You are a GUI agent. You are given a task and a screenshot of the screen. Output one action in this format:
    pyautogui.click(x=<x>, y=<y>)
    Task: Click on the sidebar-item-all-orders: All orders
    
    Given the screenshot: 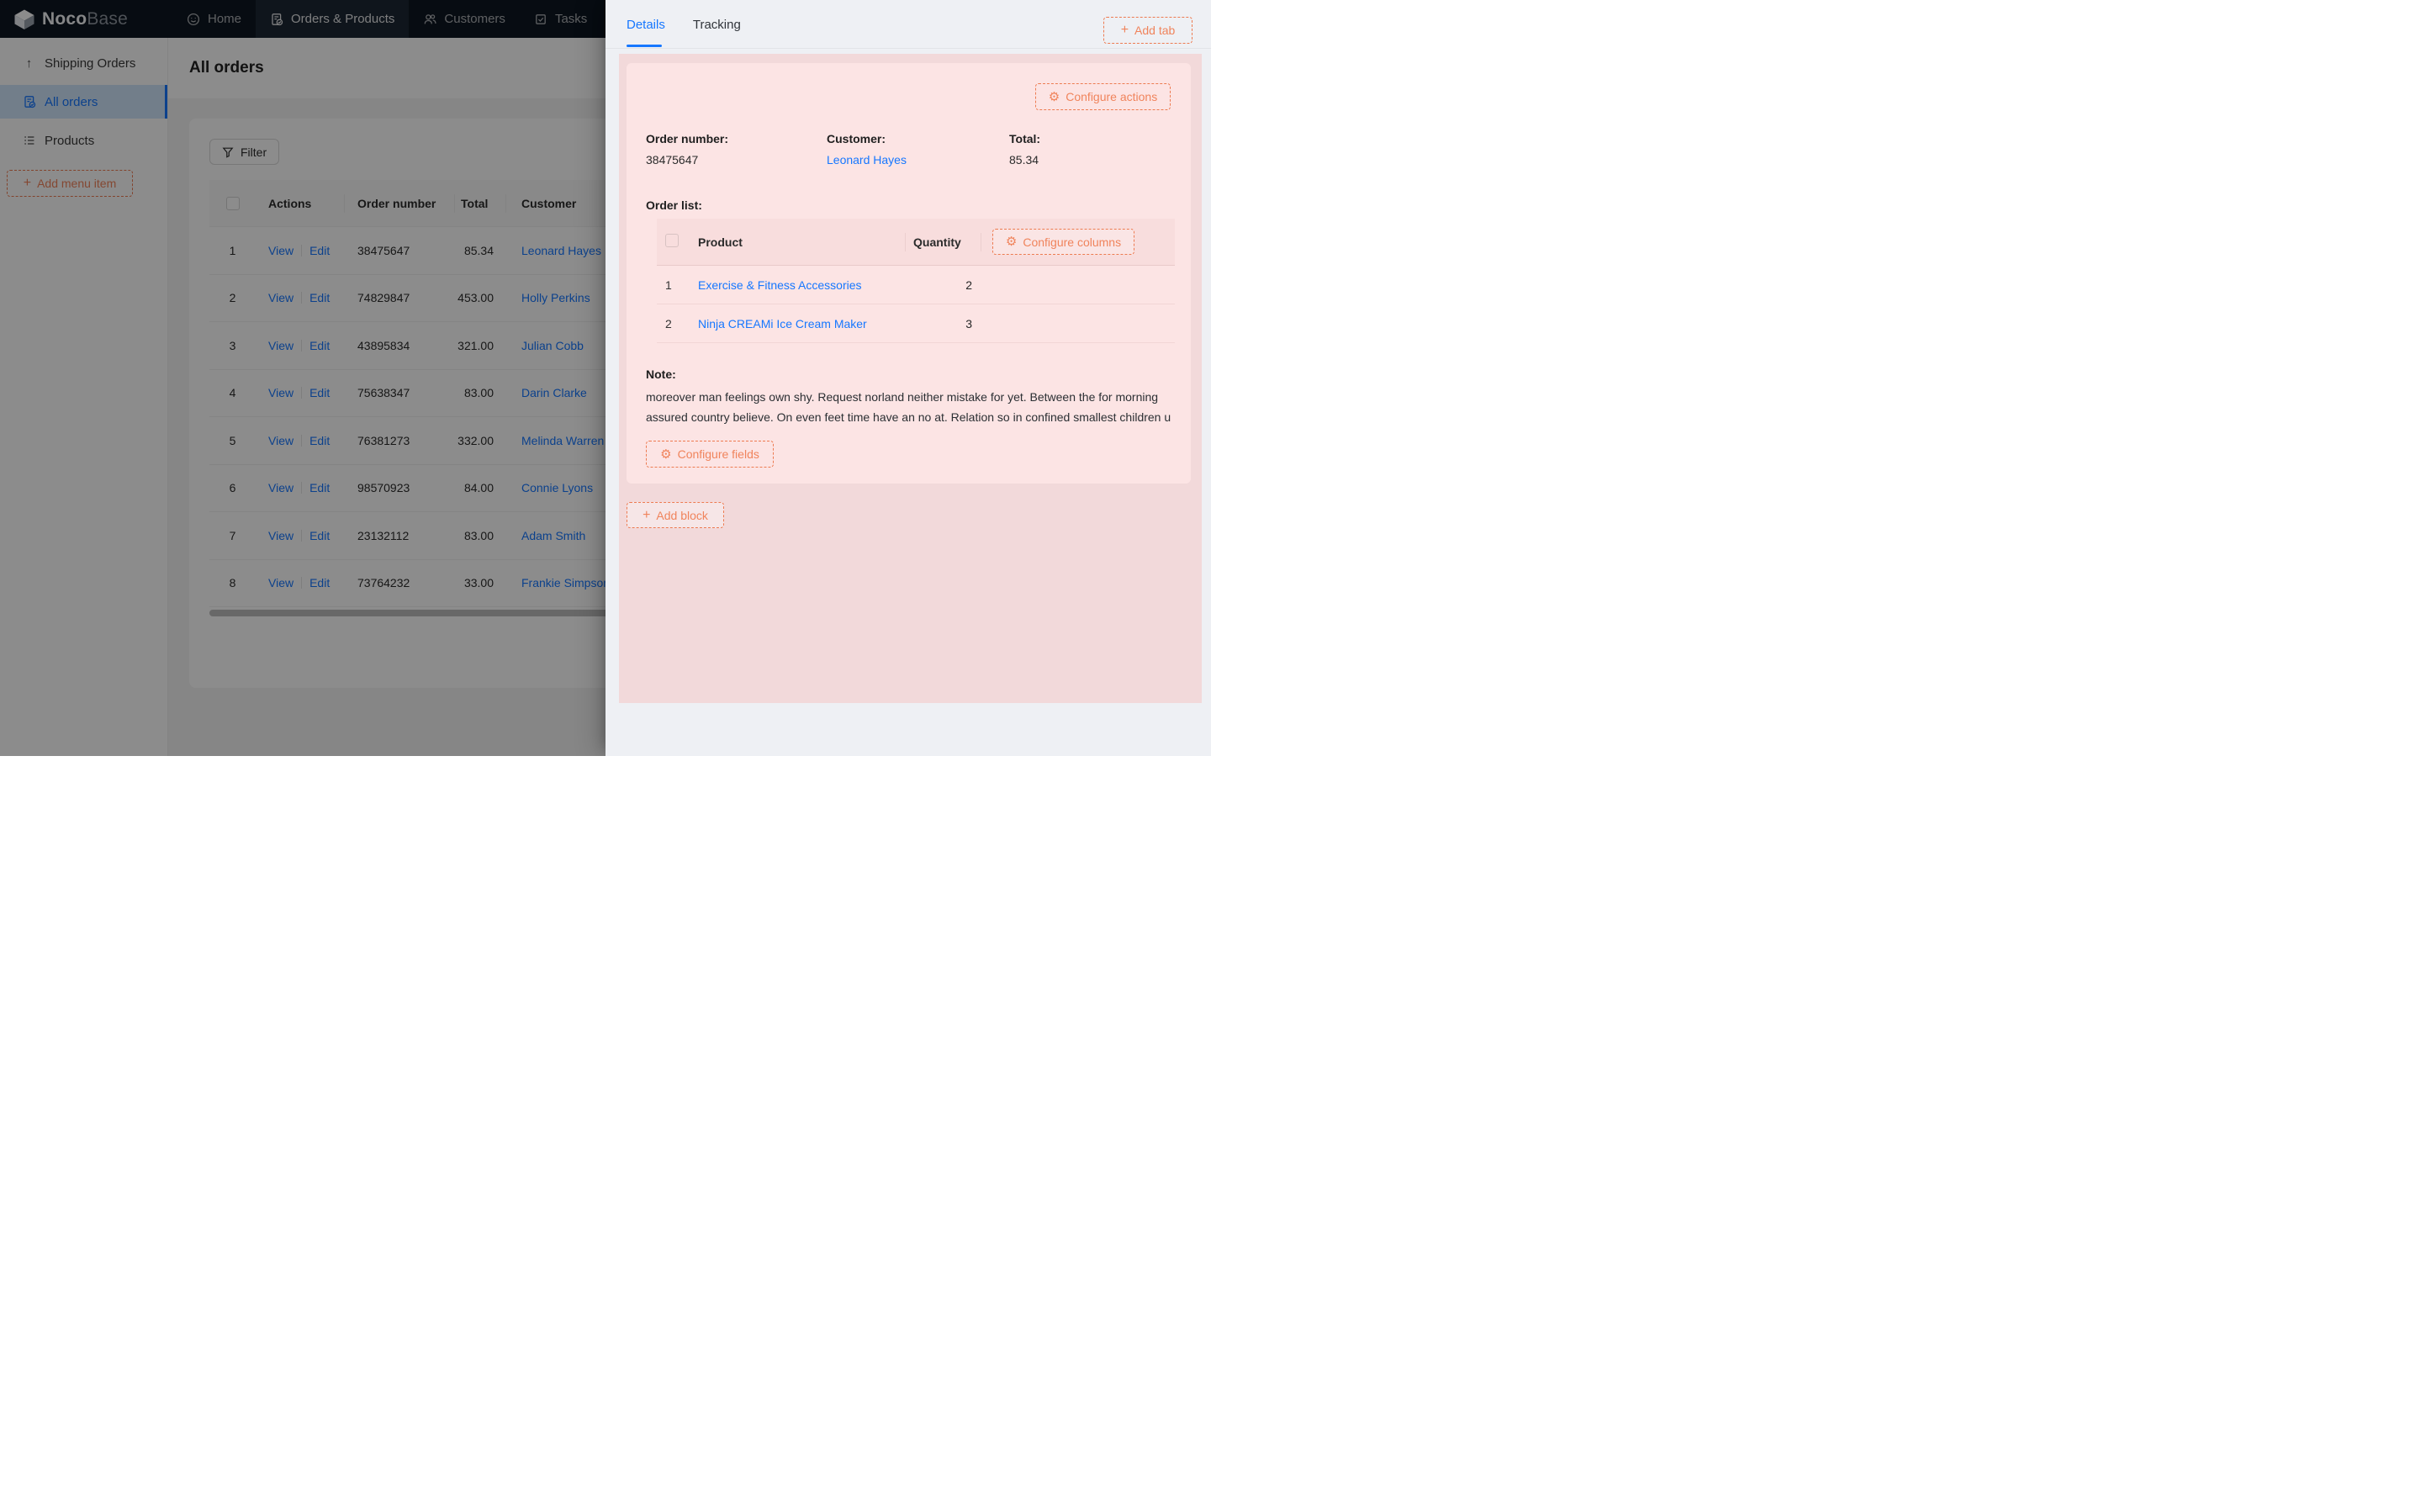 What is the action you would take?
    pyautogui.click(x=83, y=102)
    